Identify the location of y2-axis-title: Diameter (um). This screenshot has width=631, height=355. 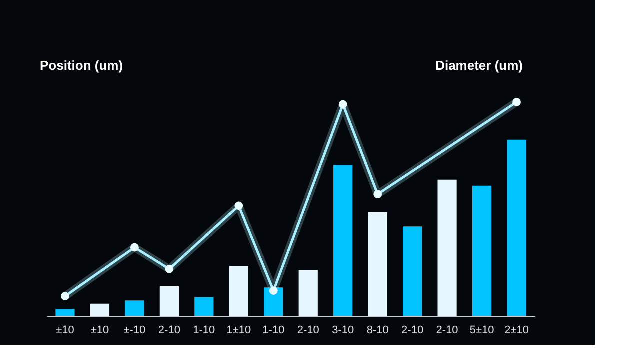
(479, 65).